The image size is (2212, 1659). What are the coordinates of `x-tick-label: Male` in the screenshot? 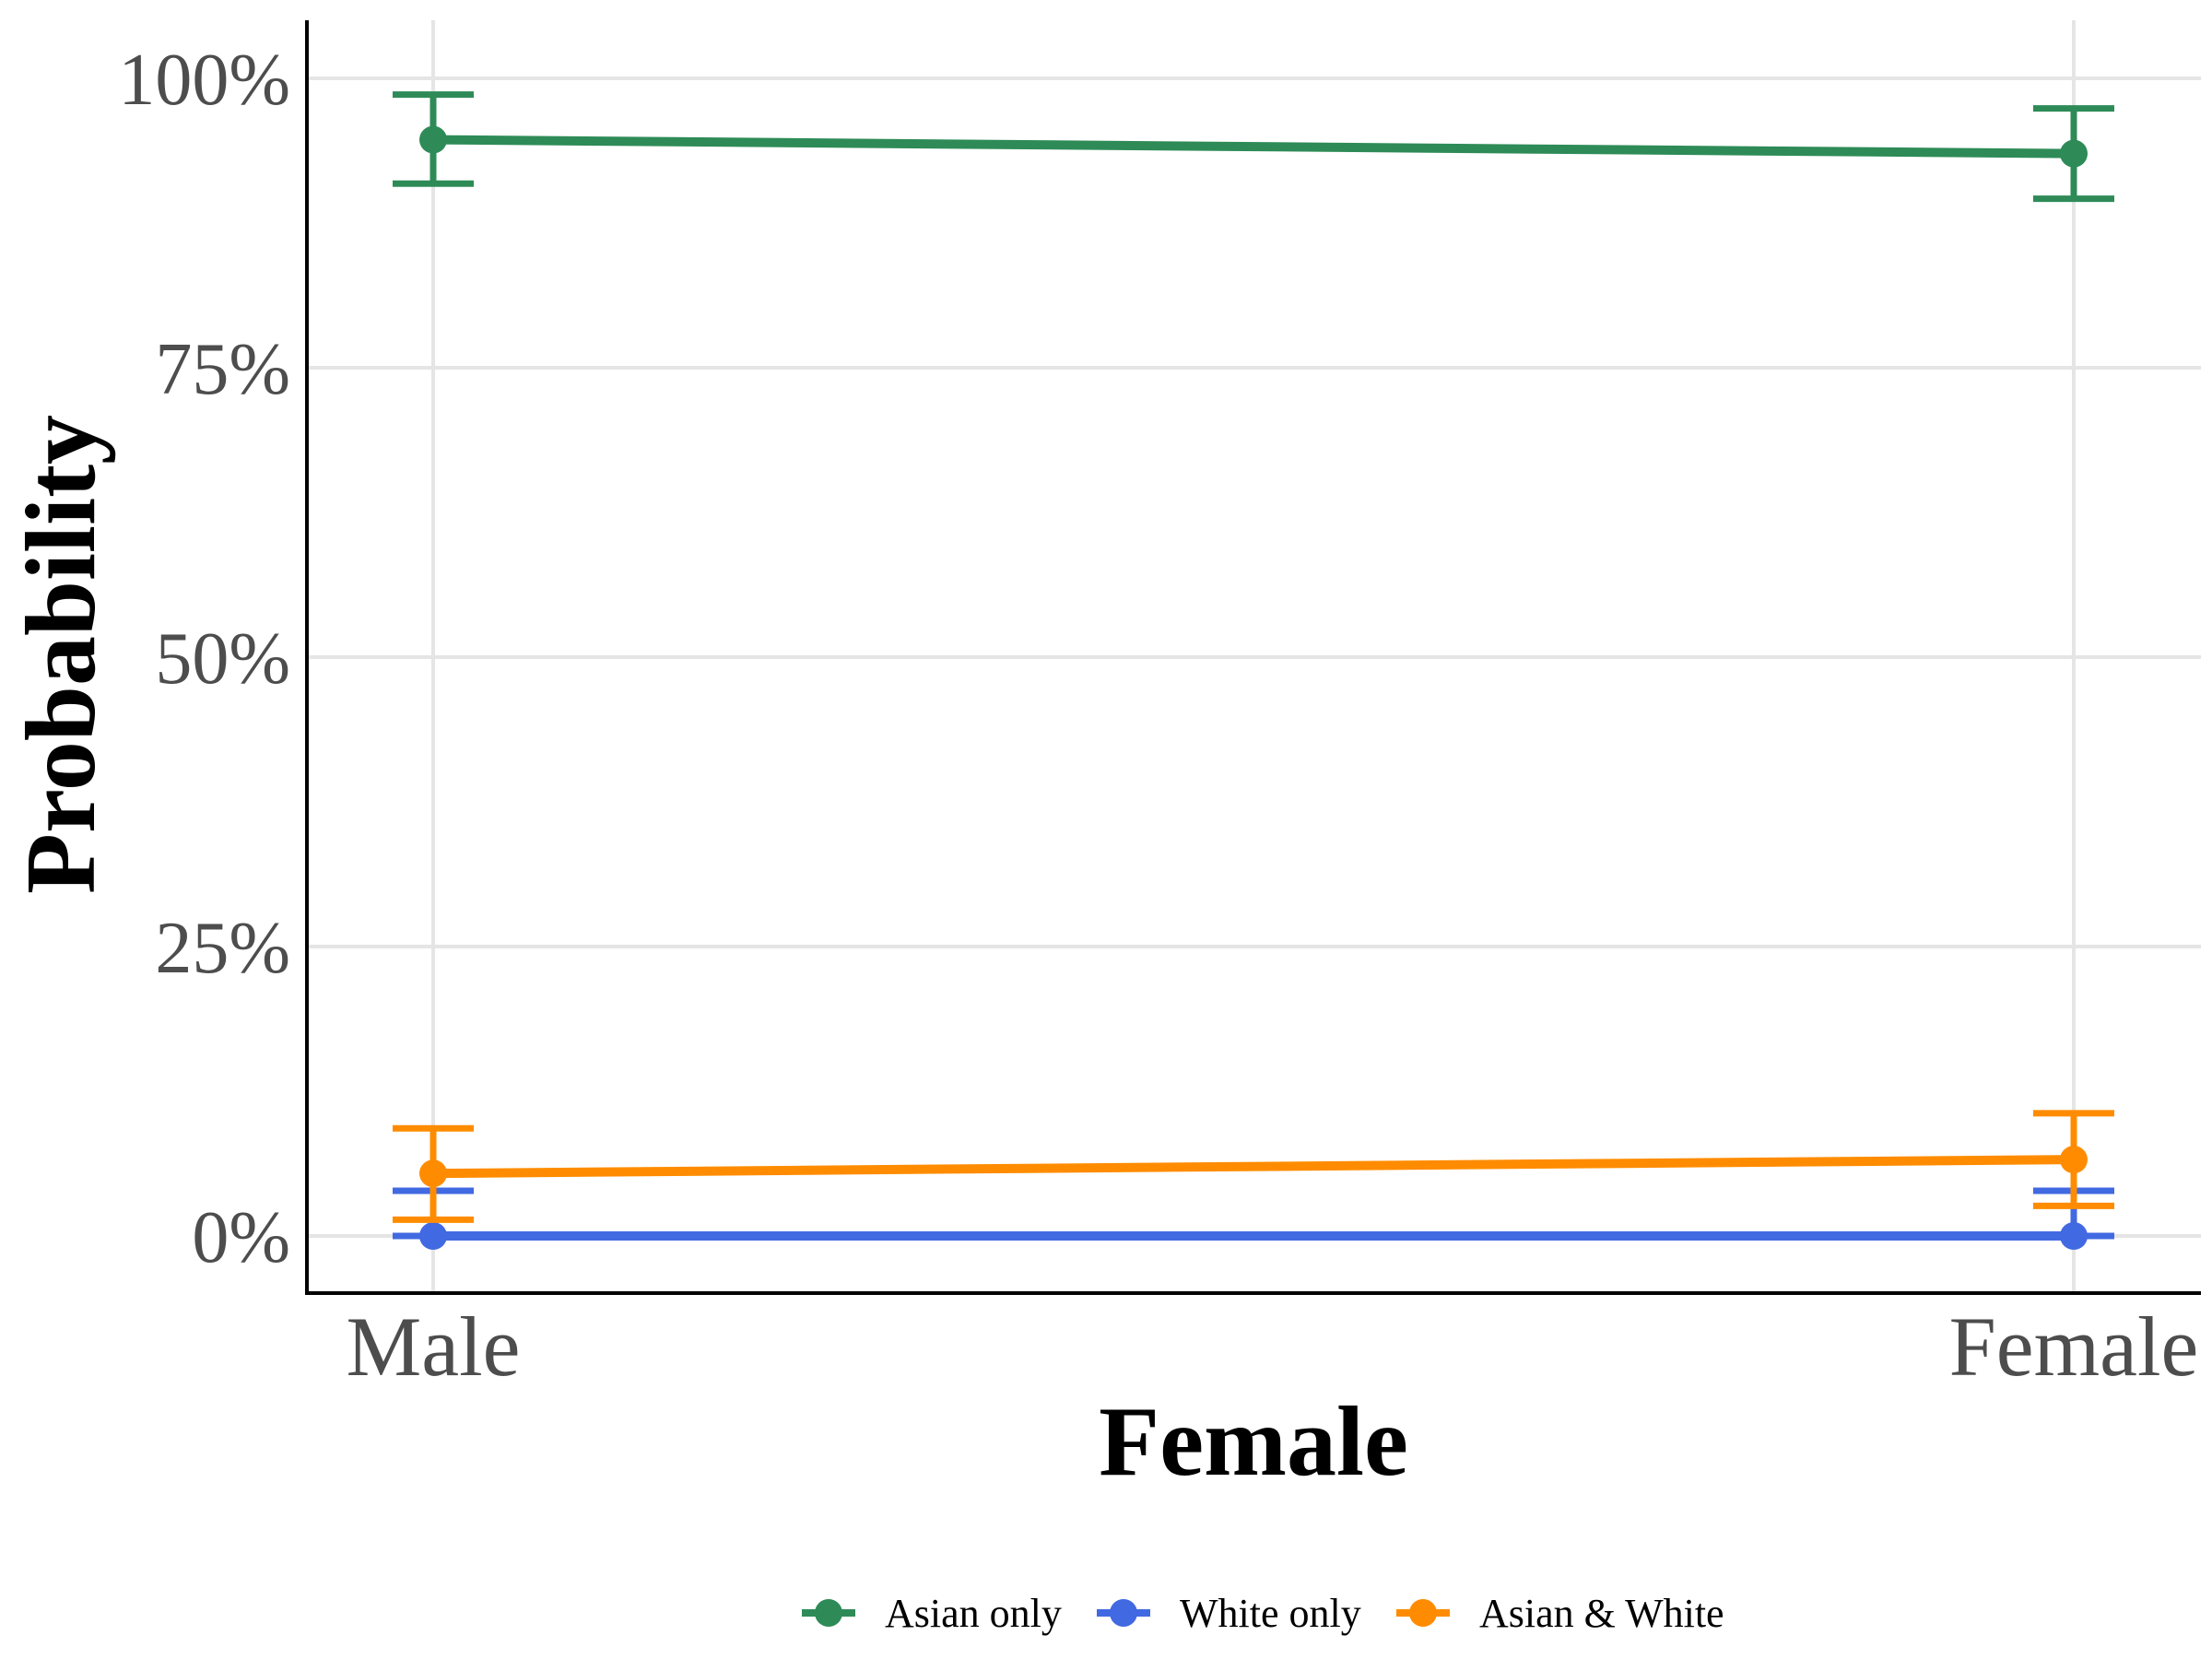 It's located at (433, 1347).